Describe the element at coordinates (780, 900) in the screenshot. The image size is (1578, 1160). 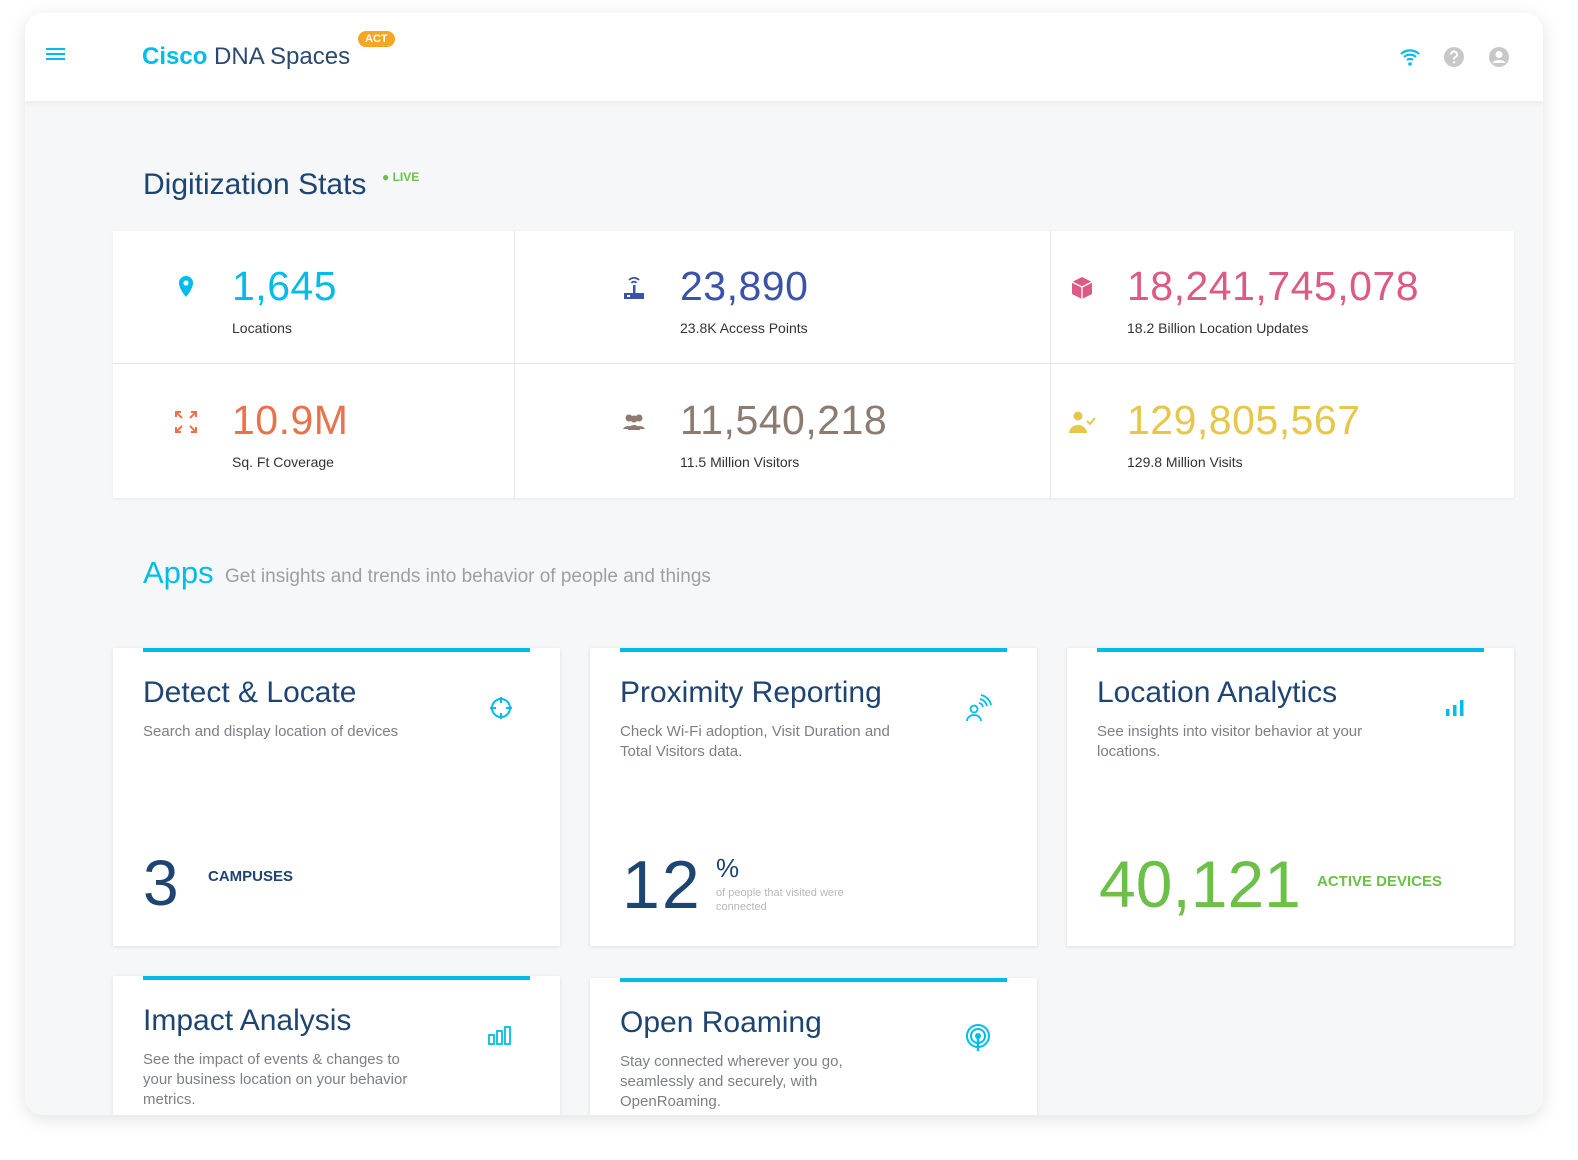
I see `card-metric-label: of people that visited were connected` at that location.